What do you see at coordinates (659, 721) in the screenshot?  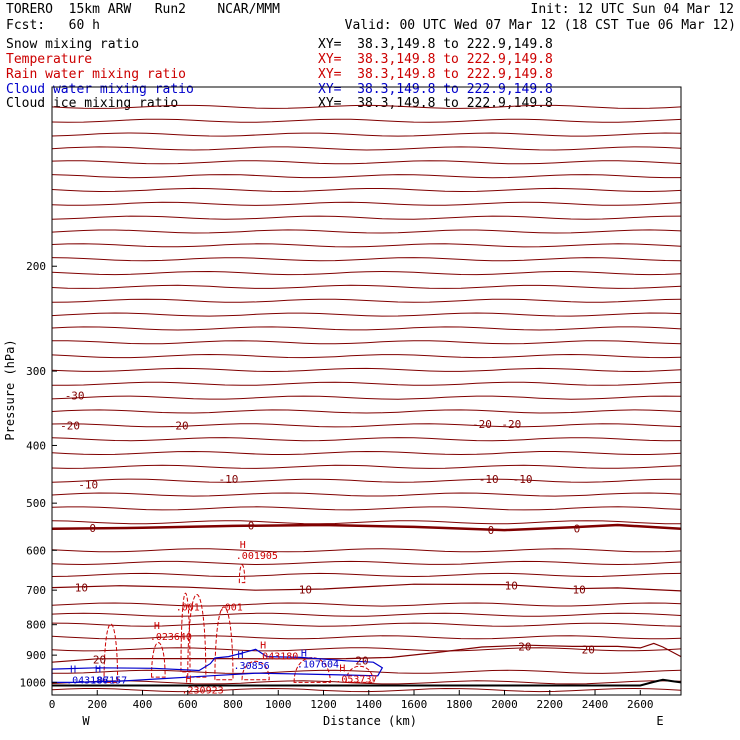 I see `x-end-label-east: E` at bounding box center [659, 721].